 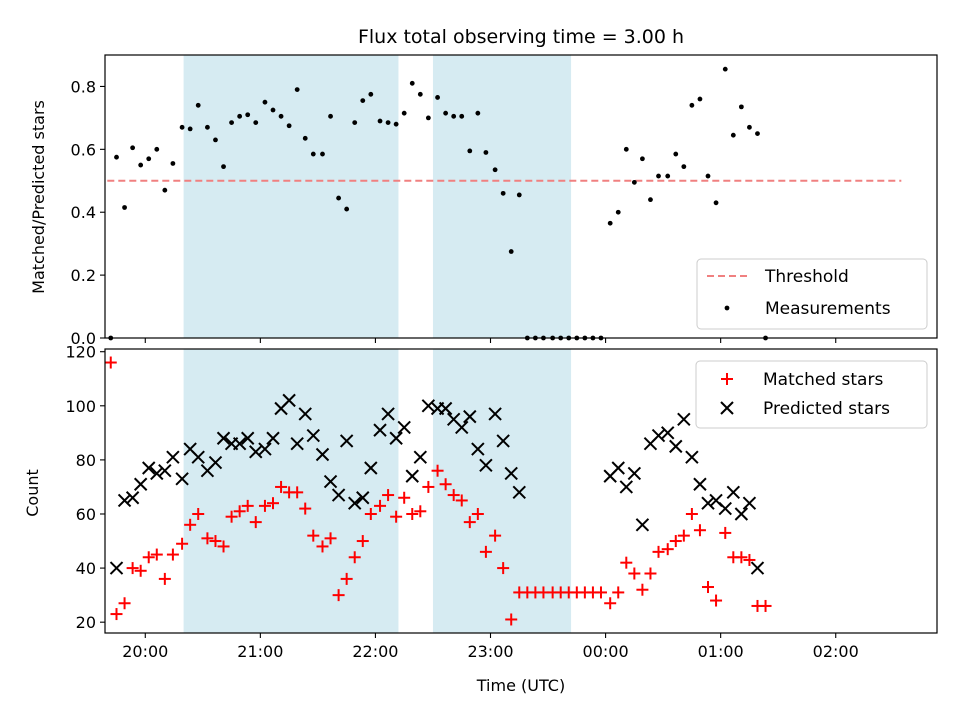 I want to click on bottom-x-tick-label: 00:00, so click(x=606, y=651).